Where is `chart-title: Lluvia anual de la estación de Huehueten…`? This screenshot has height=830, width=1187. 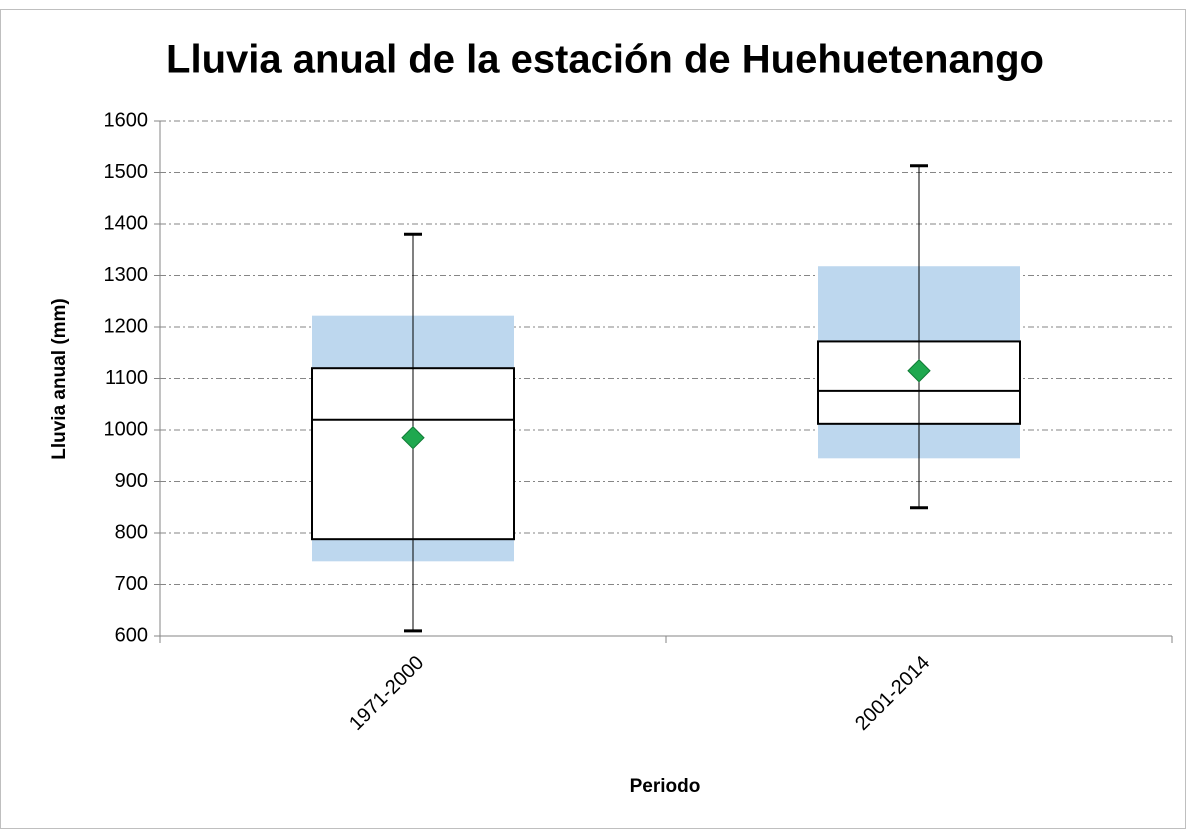
chart-title: Lluvia anual de la estación de Huehueten… is located at coordinates (605, 60).